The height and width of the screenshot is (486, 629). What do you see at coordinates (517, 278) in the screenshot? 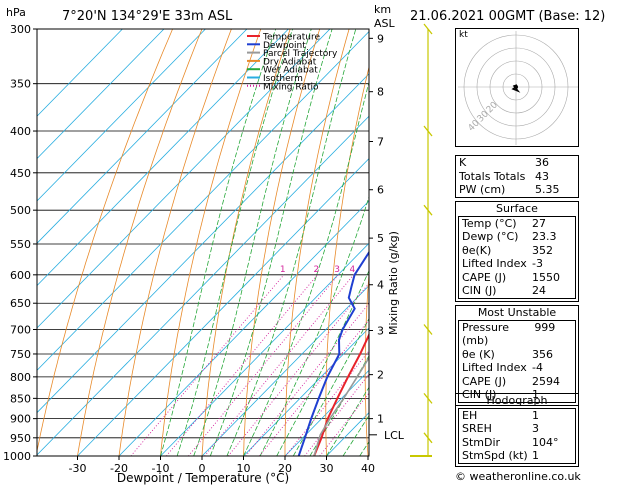
I see `table-row: CAPE (J) 1550` at bounding box center [517, 278].